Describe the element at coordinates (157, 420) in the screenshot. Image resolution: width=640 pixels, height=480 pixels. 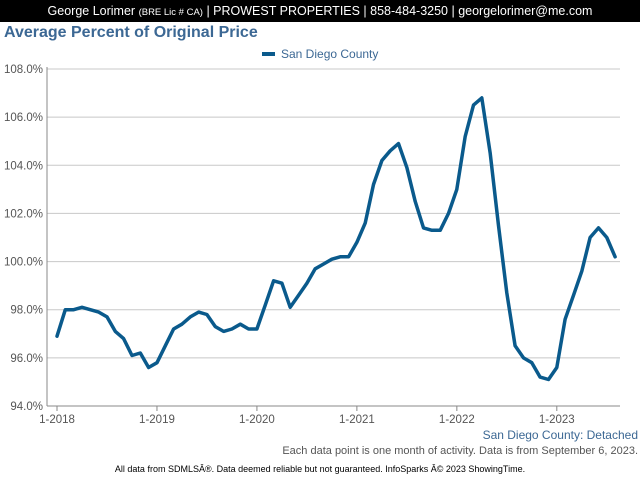
I see `x-tick-label: 1-2019` at that location.